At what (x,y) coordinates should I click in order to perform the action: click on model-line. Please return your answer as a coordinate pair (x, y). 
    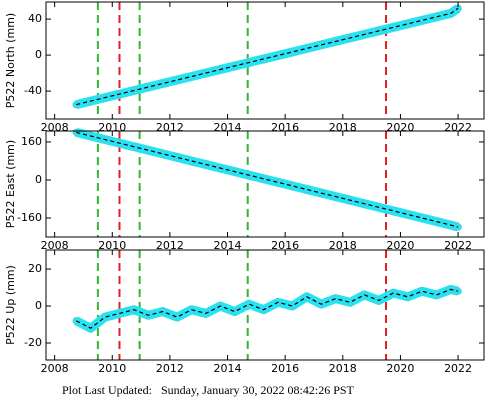
    Looking at the image, I should click on (267, 308).